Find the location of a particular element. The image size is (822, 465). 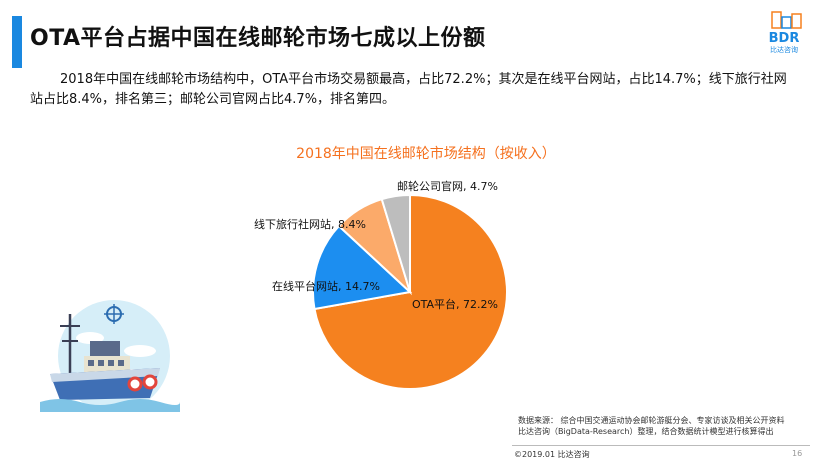

bdr-logo: BDR 比达咨询 is located at coordinates (785, 32).